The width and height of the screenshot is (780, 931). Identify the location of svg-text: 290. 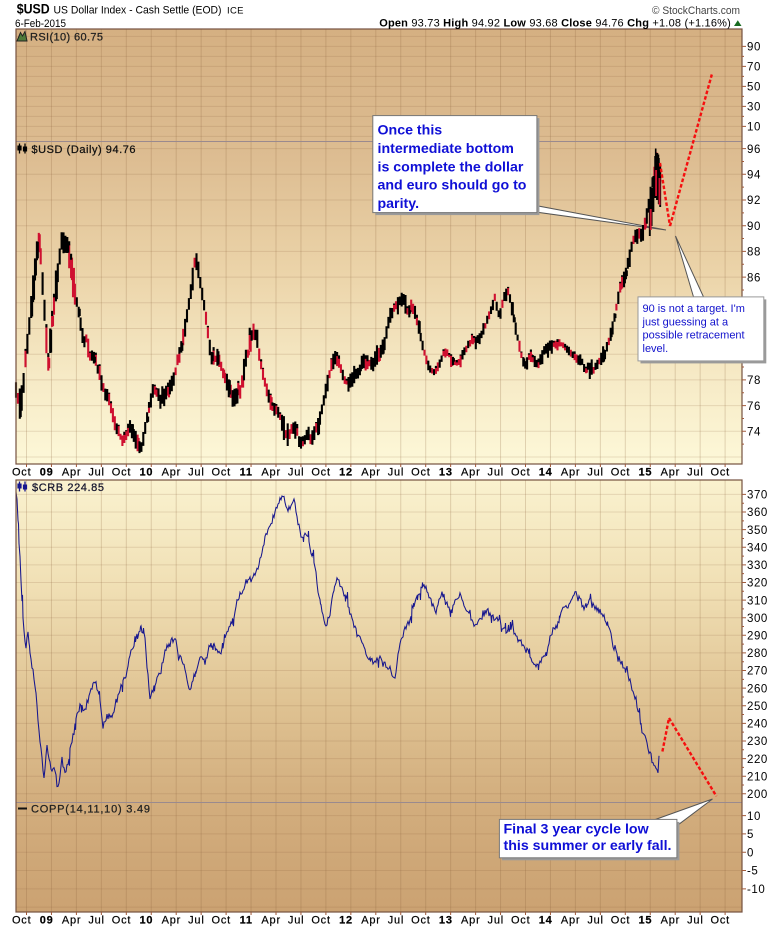
(757, 637).